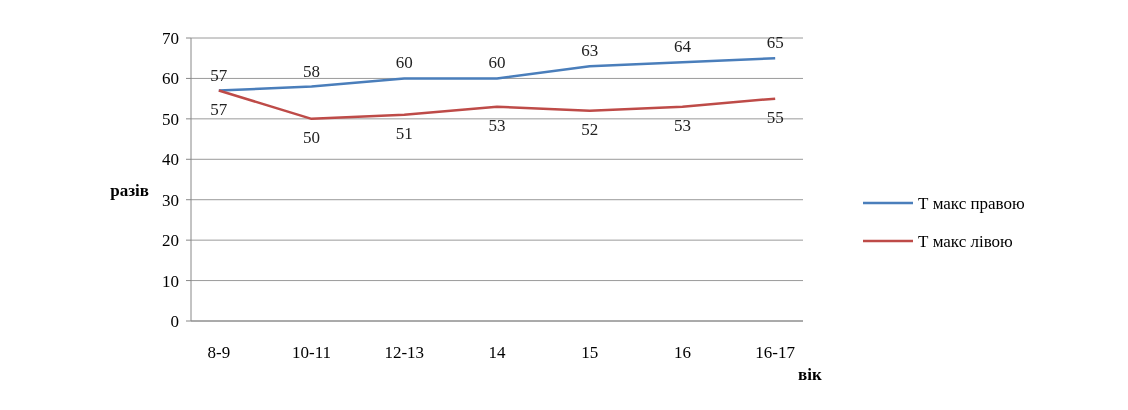 The image size is (1128, 410). Describe the element at coordinates (129, 190) in the screenshot. I see `y-axis-title: разів` at that location.